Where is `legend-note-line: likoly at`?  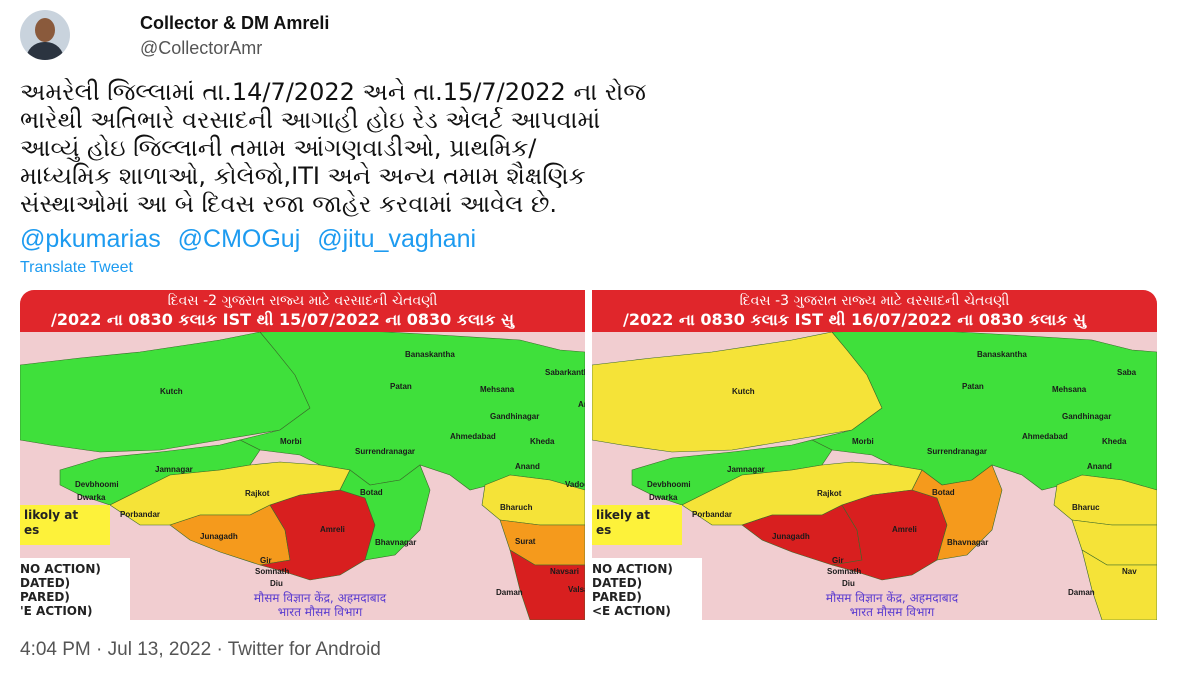 legend-note-line: likoly at is located at coordinates (51, 515).